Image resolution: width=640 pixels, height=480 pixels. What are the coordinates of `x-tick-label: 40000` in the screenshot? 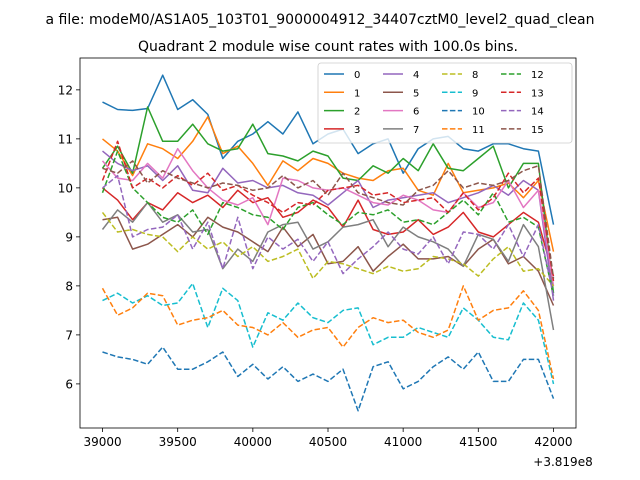 It's located at (253, 442).